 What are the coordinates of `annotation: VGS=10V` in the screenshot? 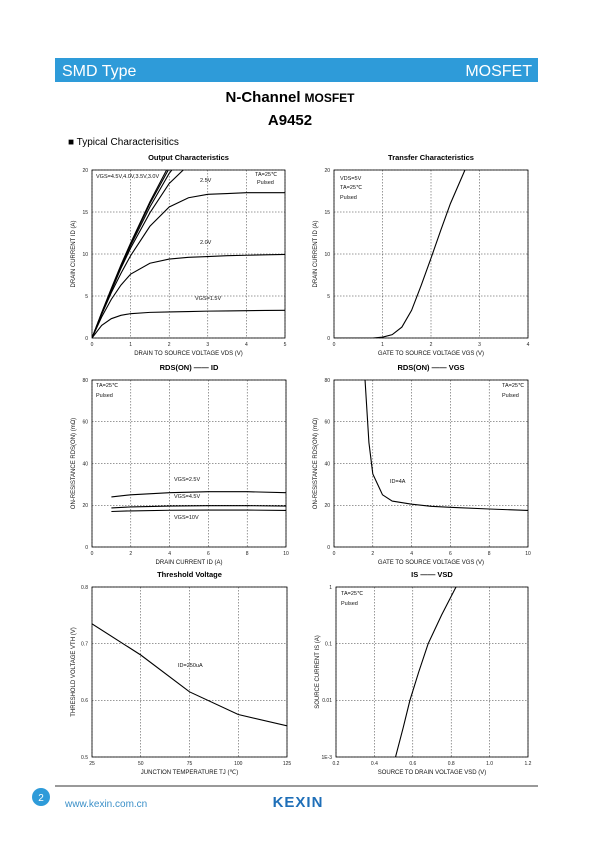 It's located at (186, 518).